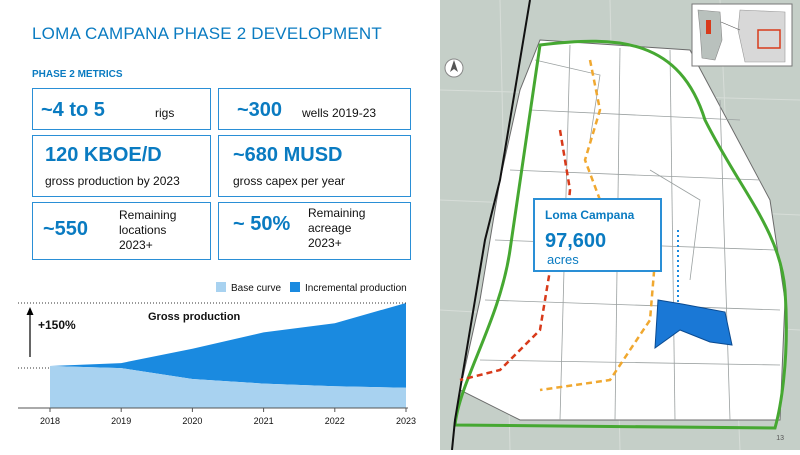  Describe the element at coordinates (228, 345) in the screenshot. I see `incremental-production-area` at that location.